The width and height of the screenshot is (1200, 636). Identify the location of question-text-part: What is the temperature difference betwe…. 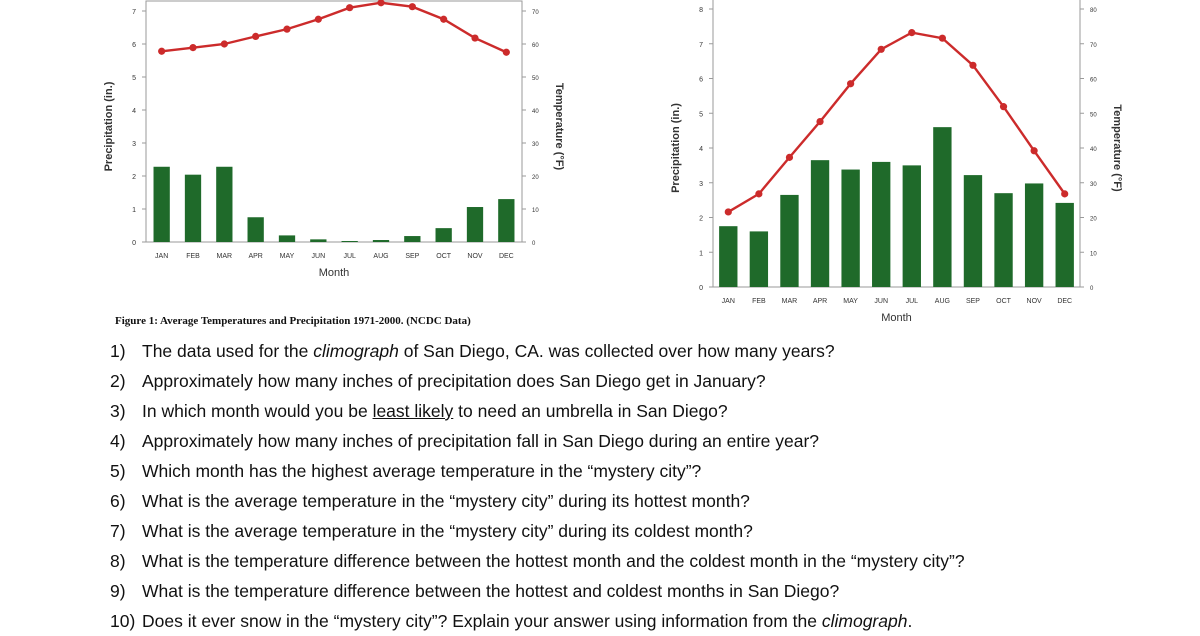
(553, 561).